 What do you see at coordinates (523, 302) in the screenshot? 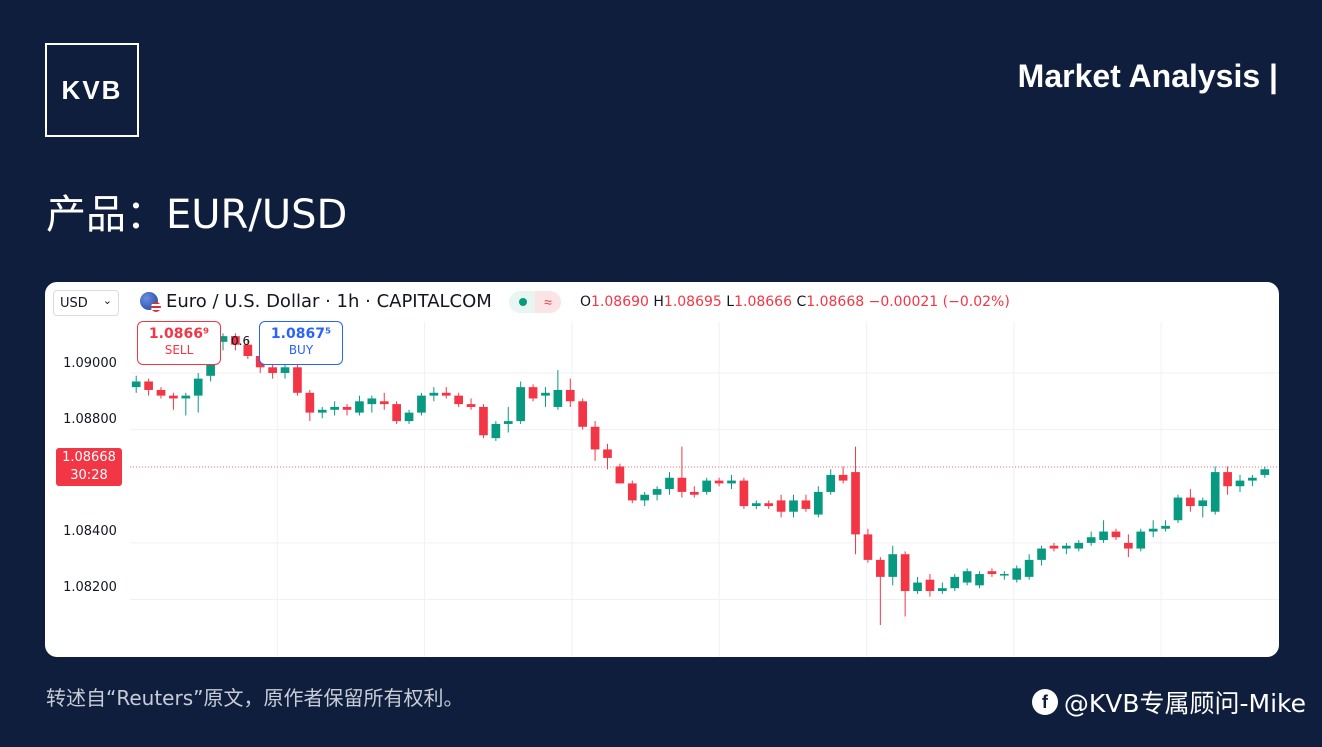
I see `market-open-dot-icon` at bounding box center [523, 302].